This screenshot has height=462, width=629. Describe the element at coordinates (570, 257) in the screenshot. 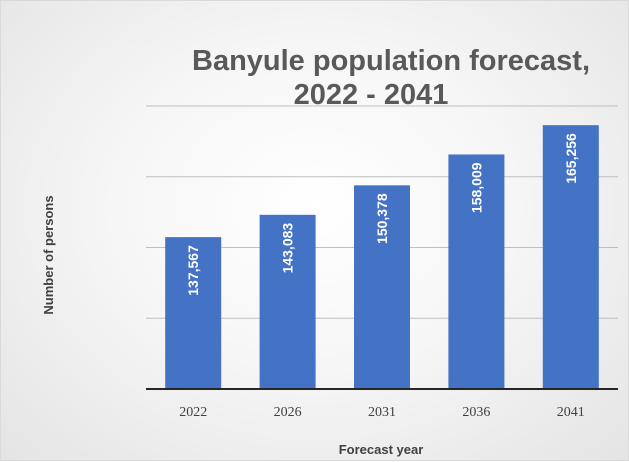

I see `bar-2041` at that location.